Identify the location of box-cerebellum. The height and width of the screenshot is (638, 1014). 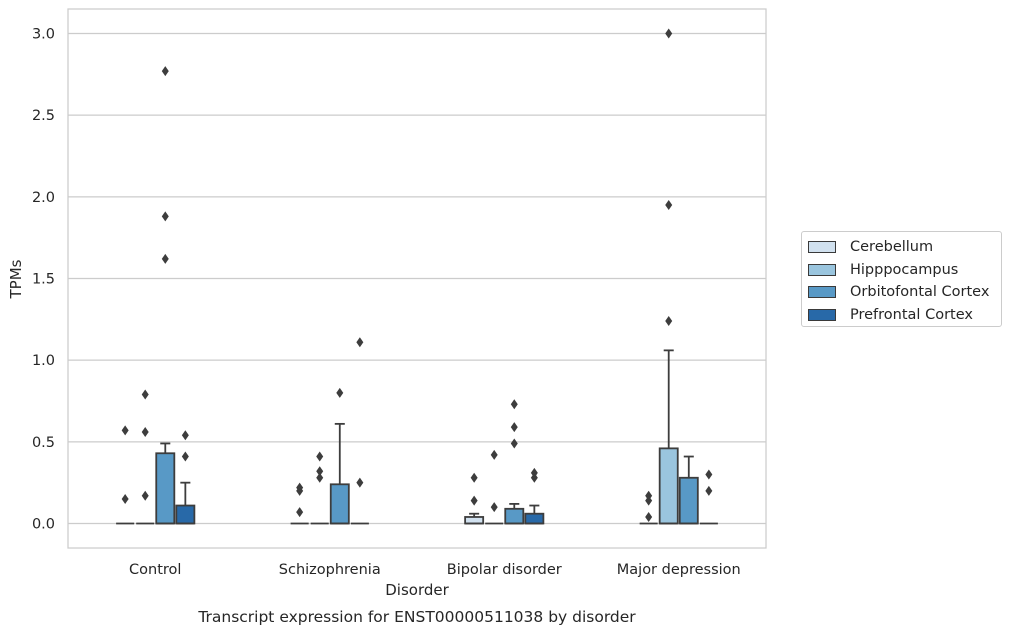
(474, 518).